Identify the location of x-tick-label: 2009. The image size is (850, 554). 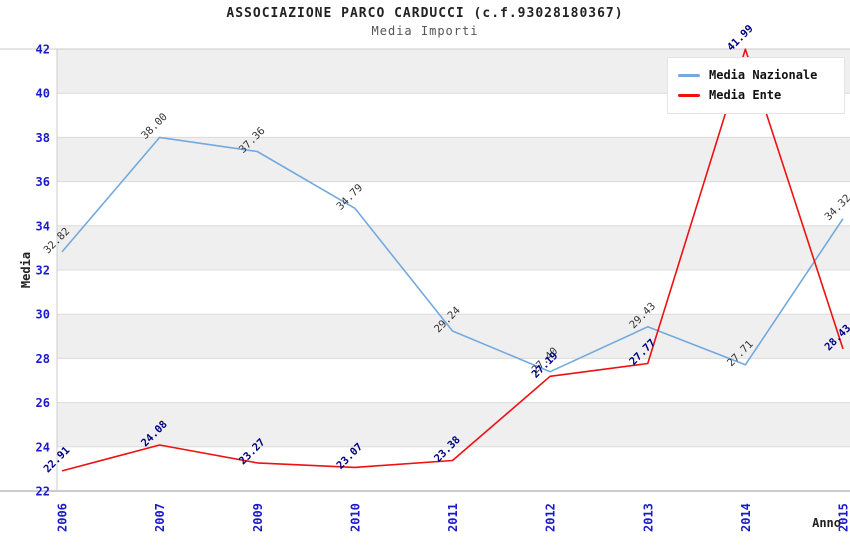
(258, 517).